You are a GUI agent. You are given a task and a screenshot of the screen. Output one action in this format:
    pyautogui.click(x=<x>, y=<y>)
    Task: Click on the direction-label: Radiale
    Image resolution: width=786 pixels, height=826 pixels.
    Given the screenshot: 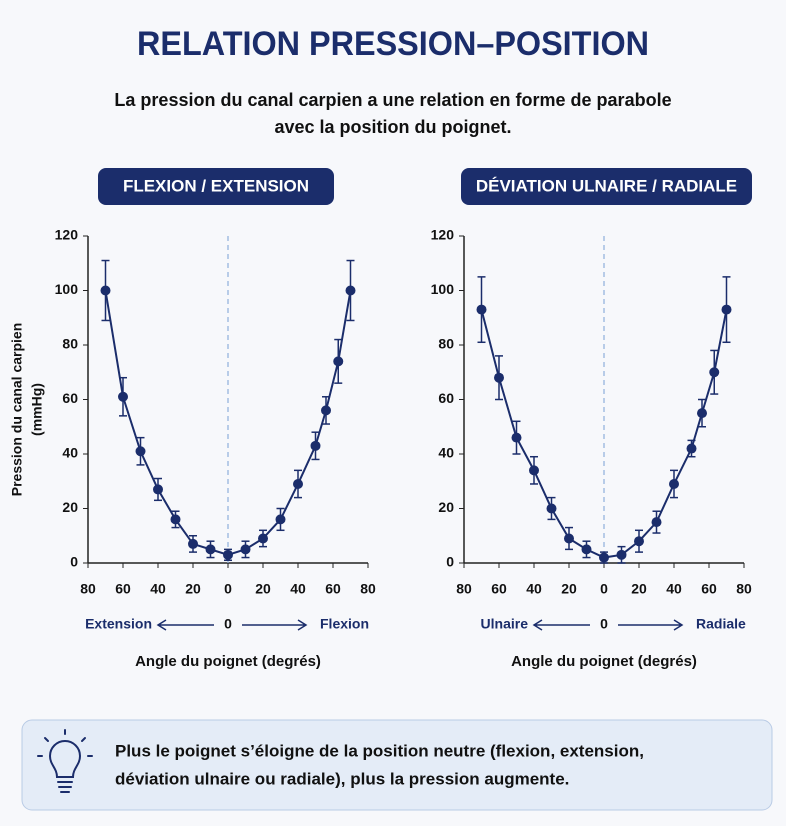 What is the action you would take?
    pyautogui.click(x=721, y=624)
    